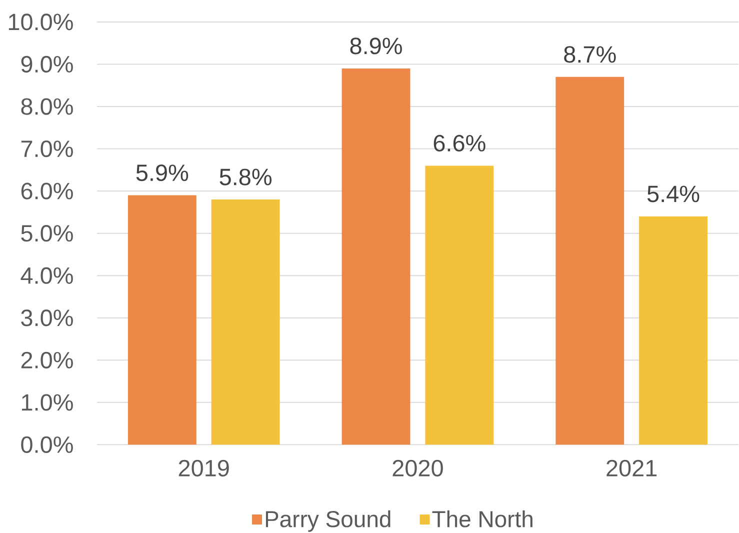 The height and width of the screenshot is (533, 739). What do you see at coordinates (47, 64) in the screenshot?
I see `y-tick-label: 9.0%` at bounding box center [47, 64].